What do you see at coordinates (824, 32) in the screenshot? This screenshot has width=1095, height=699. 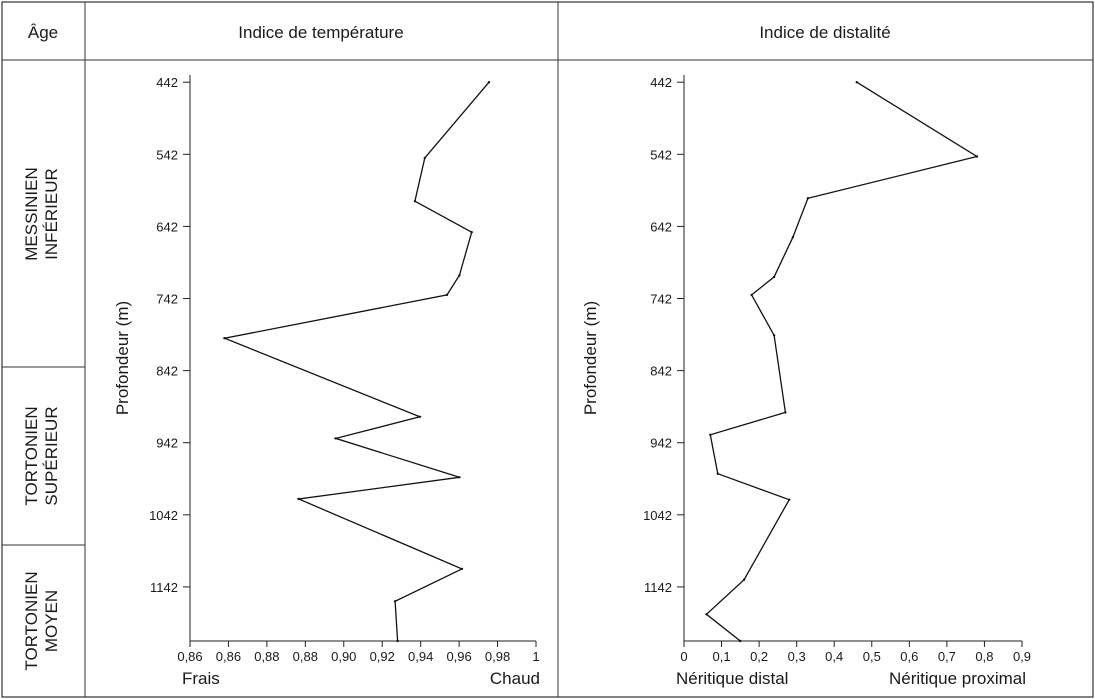 I see `distalite-header: Indice de distalité` at bounding box center [824, 32].